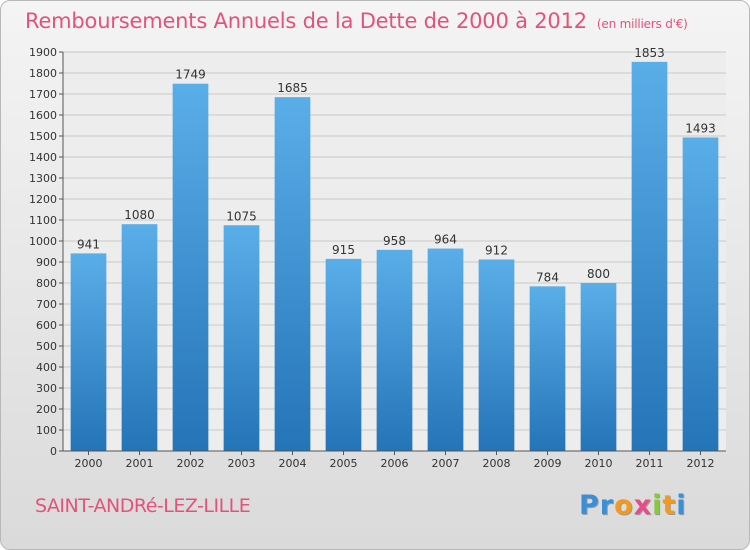 The width and height of the screenshot is (750, 550). Describe the element at coordinates (43, 178) in the screenshot. I see `y-tick-label: 1300` at that location.